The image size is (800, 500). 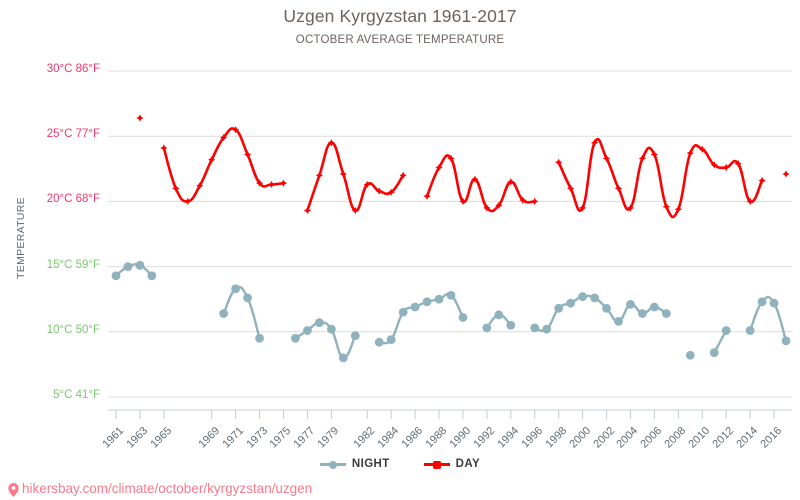 What do you see at coordinates (400, 464) in the screenshot?
I see `chart-legend: NIGHT DAY` at bounding box center [400, 464].